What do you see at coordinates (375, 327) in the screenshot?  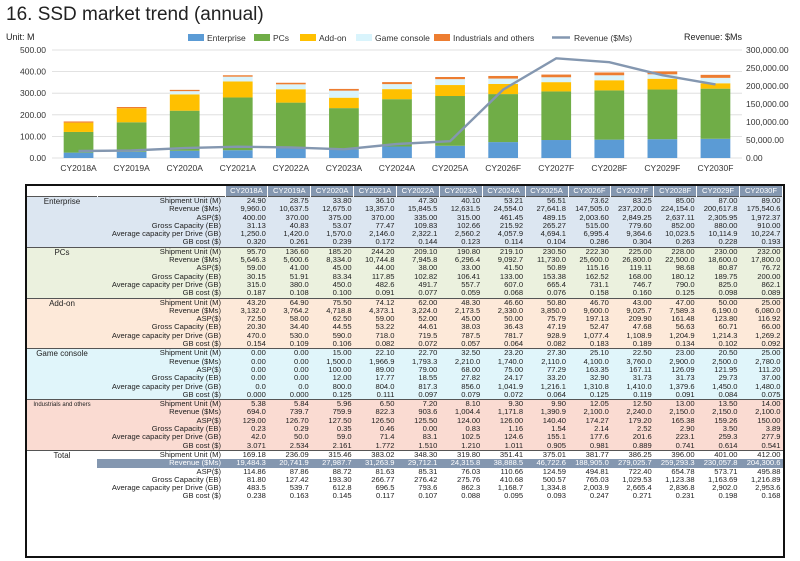 I see `table-cell: 53.22` at bounding box center [375, 327].